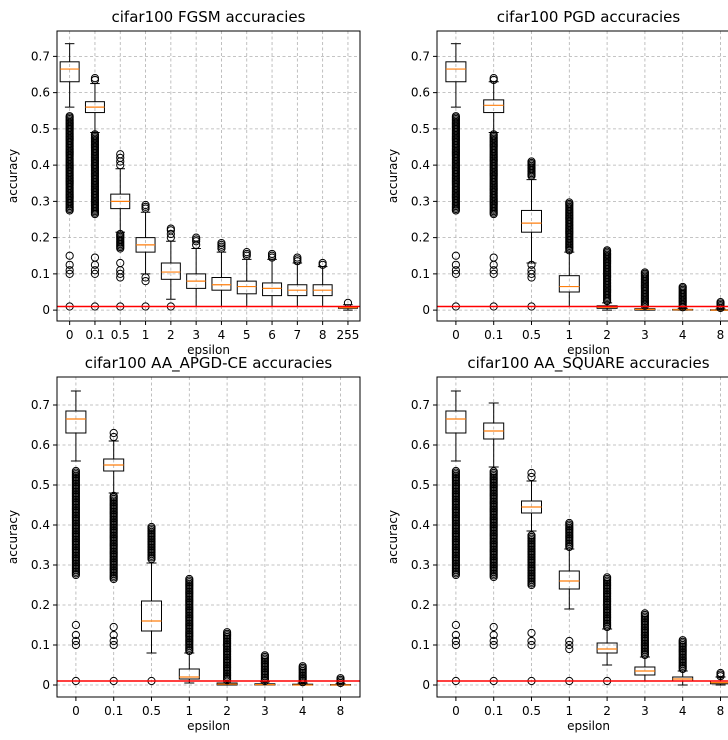 This screenshot has height=740, width=728. What do you see at coordinates (420, 445) in the screenshot?
I see `y-tick-label: 0.6` at bounding box center [420, 445].